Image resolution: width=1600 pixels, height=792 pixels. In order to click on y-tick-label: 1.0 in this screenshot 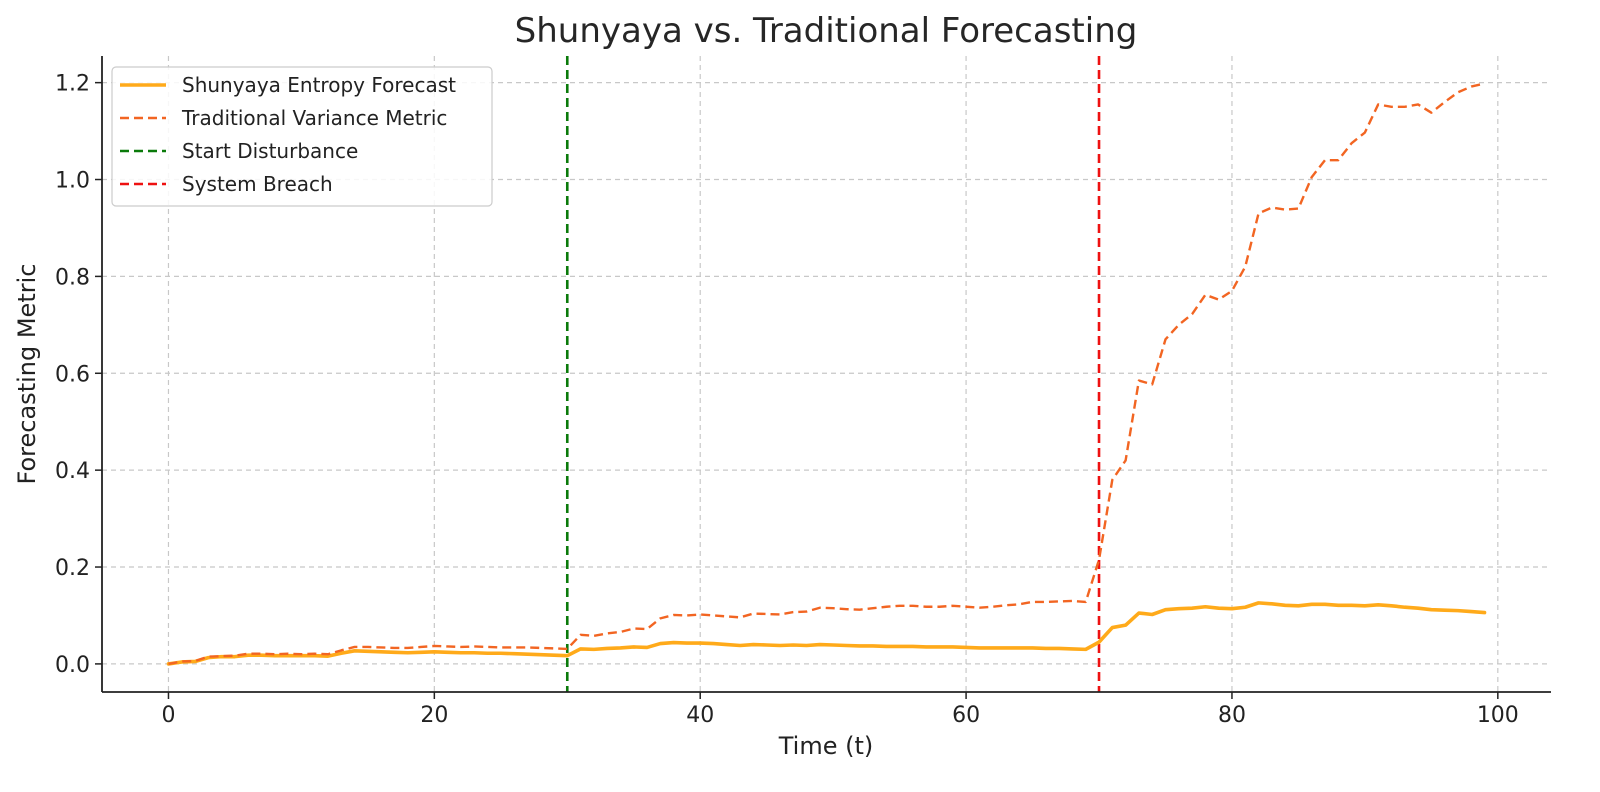, I will do `click(72, 181)`.